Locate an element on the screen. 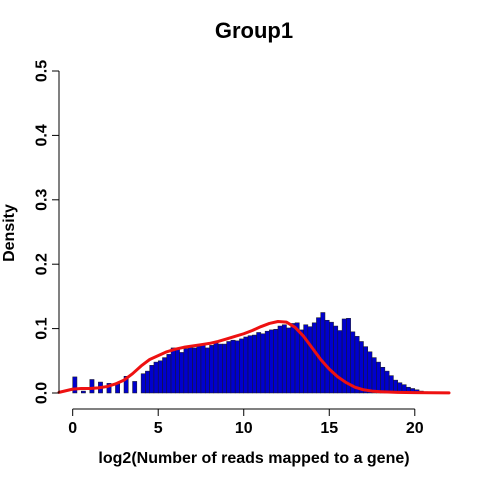 This screenshot has width=480, height=480. y-tick-label: 0.3 is located at coordinates (42, 200).